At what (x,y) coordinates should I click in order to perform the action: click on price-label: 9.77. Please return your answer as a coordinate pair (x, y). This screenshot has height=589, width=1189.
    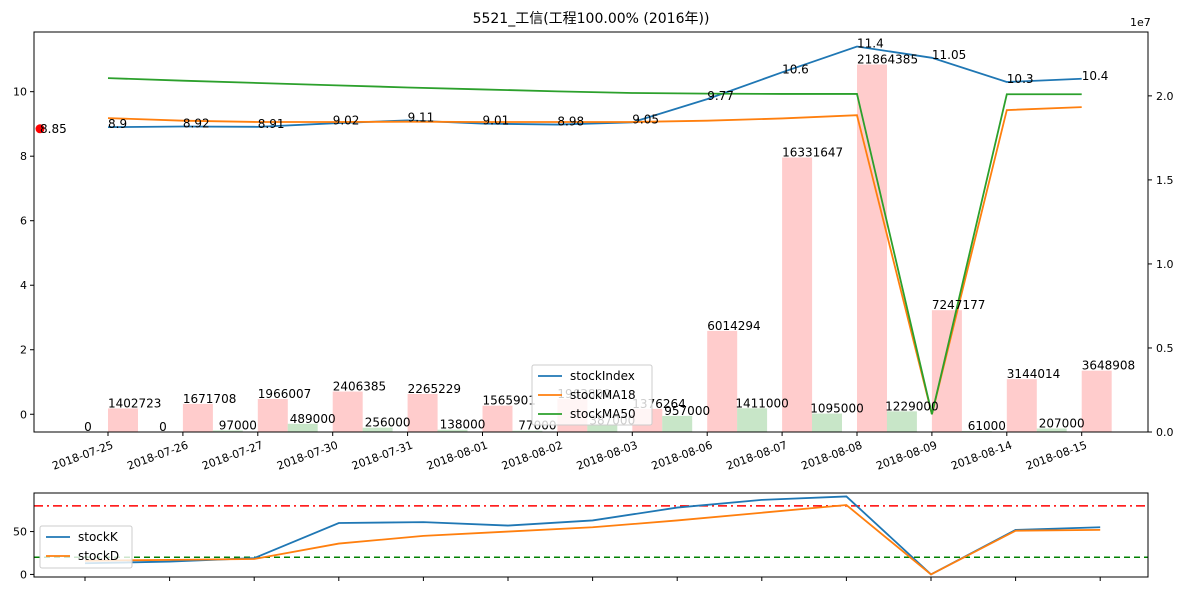
    Looking at the image, I should click on (720, 96).